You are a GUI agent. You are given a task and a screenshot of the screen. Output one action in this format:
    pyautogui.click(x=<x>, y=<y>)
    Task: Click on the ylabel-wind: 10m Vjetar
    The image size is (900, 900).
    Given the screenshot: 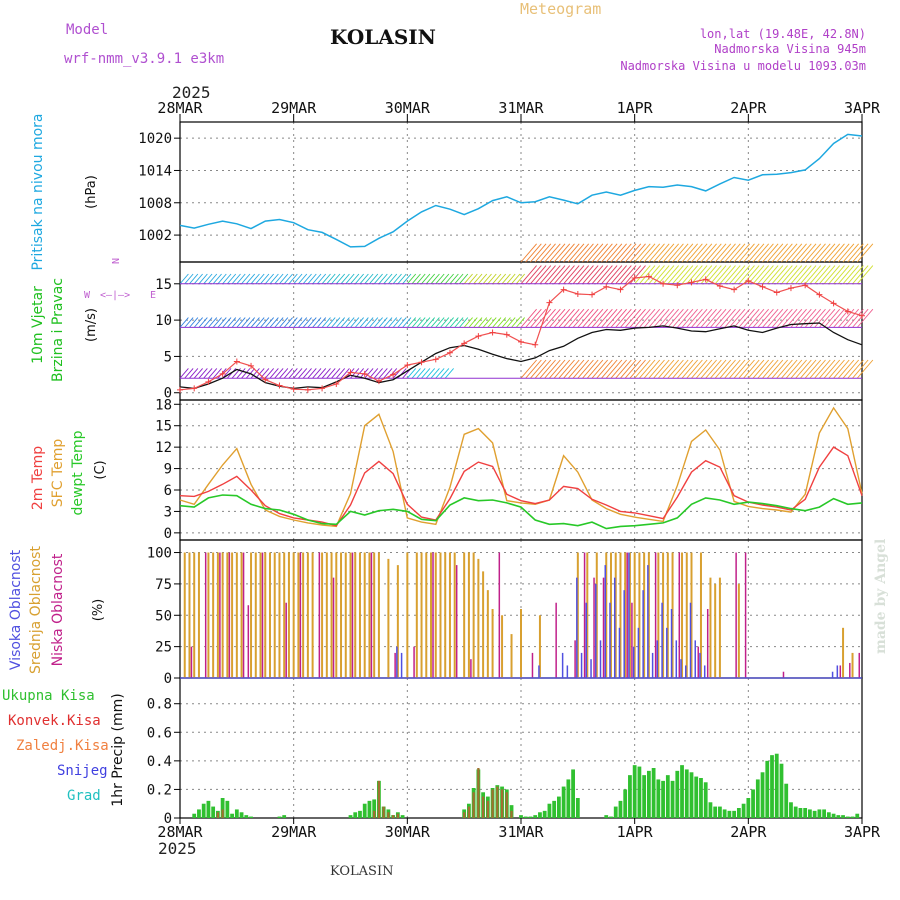 What is the action you would take?
    pyautogui.click(x=38, y=325)
    